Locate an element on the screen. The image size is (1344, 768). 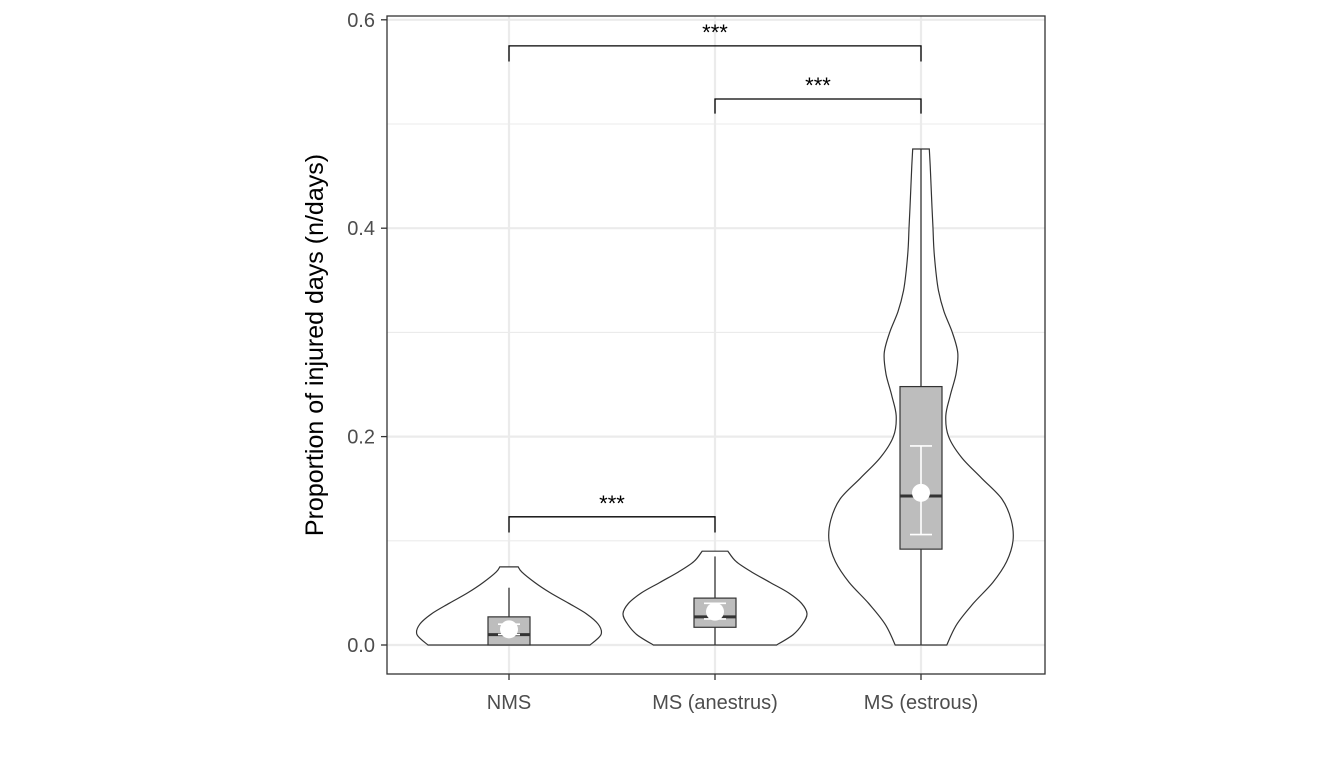
mean-points is located at coordinates (715, 542).